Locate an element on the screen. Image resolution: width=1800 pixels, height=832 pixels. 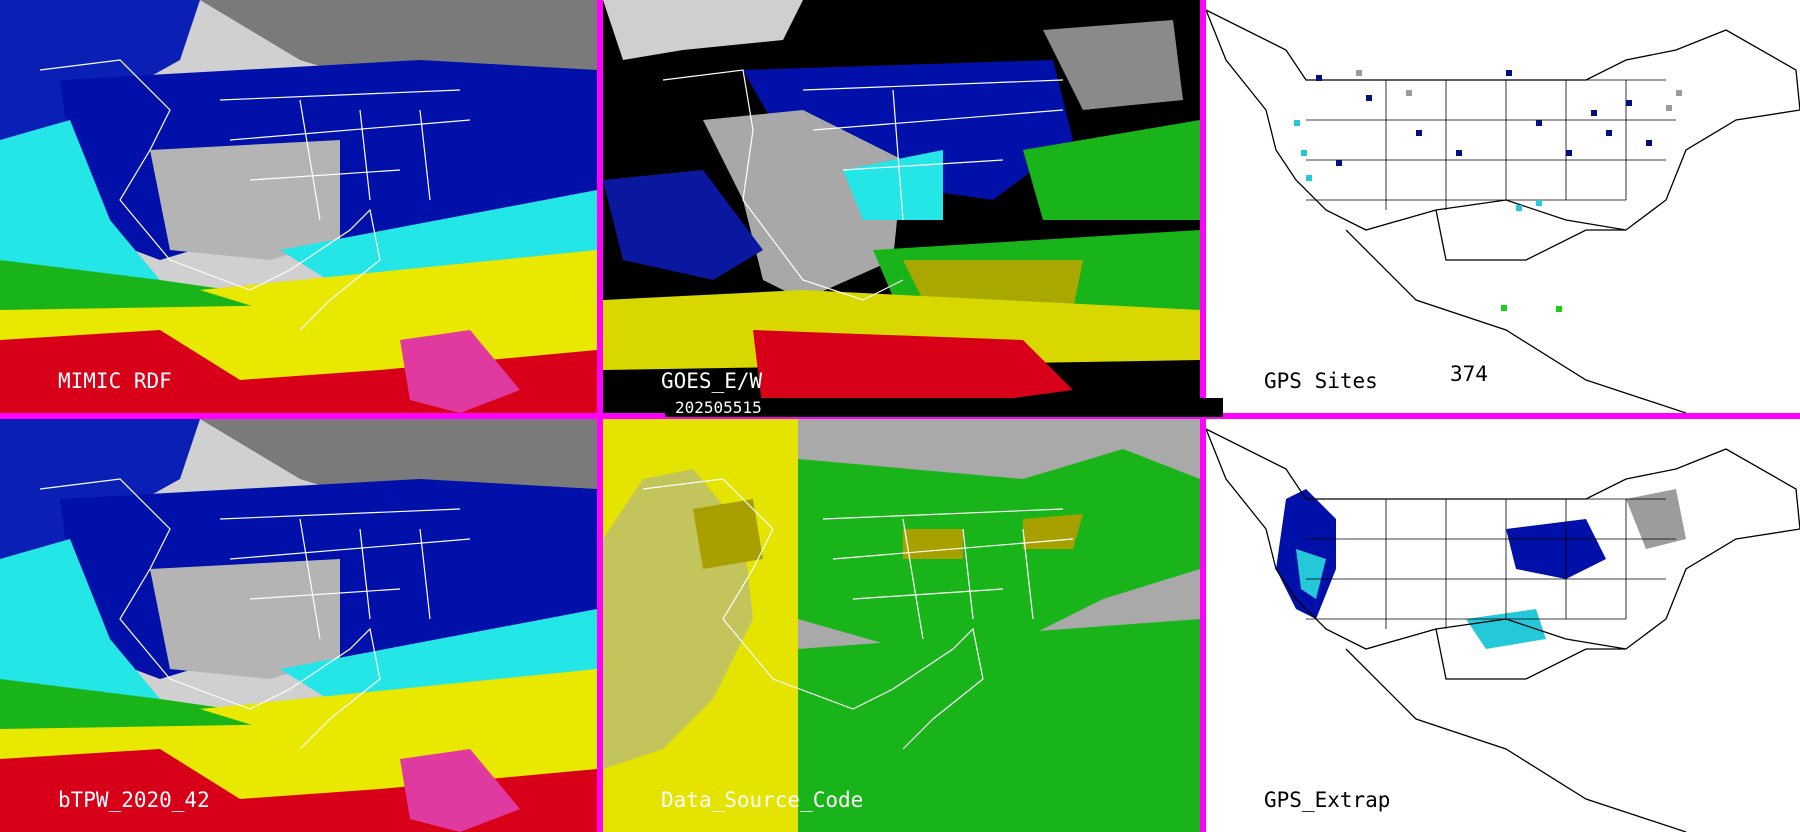
date-bar: 202505515 is located at coordinates (944, 407).